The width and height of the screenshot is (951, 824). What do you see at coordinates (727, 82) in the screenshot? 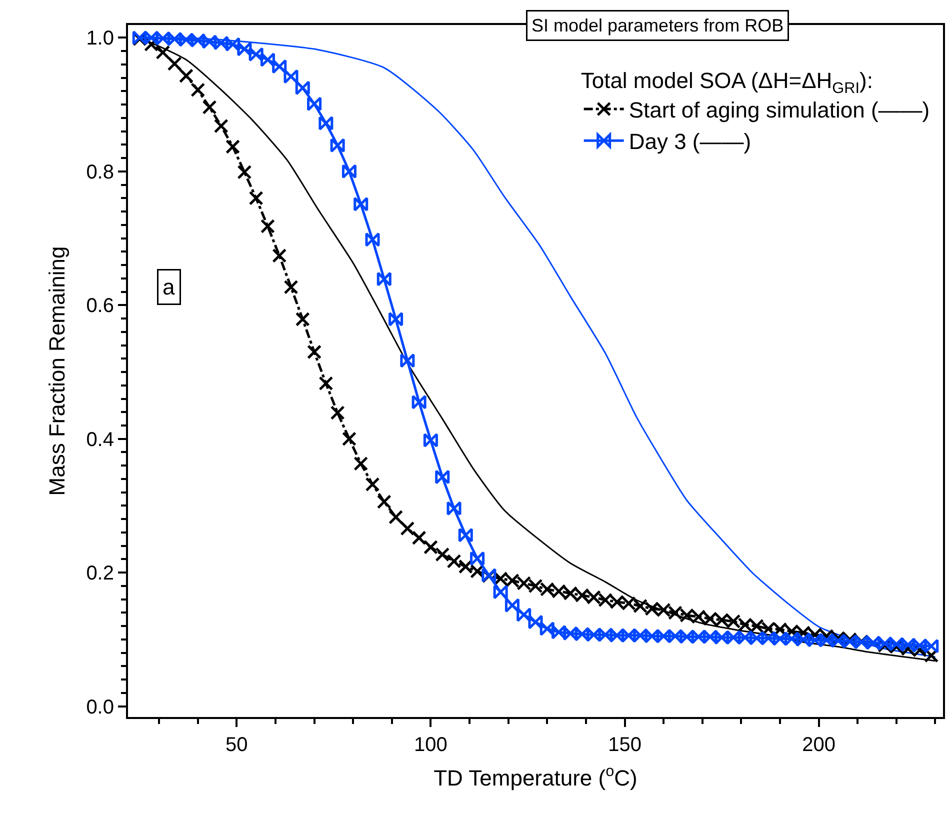
I see `legend-title: Total model SOA (ΔH=ΔH$_{GRI}$):` at bounding box center [727, 82].